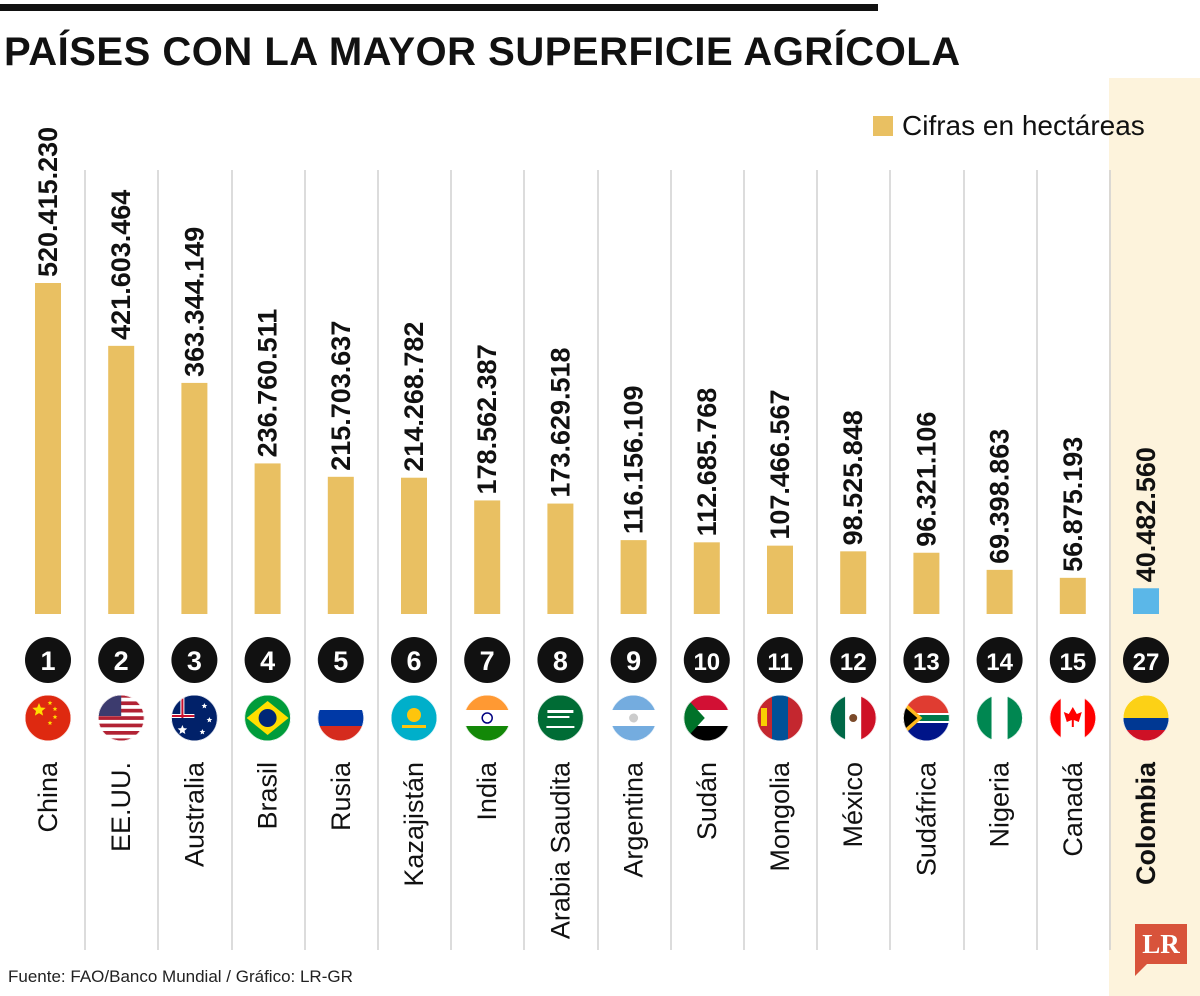  What do you see at coordinates (633, 718) in the screenshot?
I see `argentina-flag-icon` at bounding box center [633, 718].